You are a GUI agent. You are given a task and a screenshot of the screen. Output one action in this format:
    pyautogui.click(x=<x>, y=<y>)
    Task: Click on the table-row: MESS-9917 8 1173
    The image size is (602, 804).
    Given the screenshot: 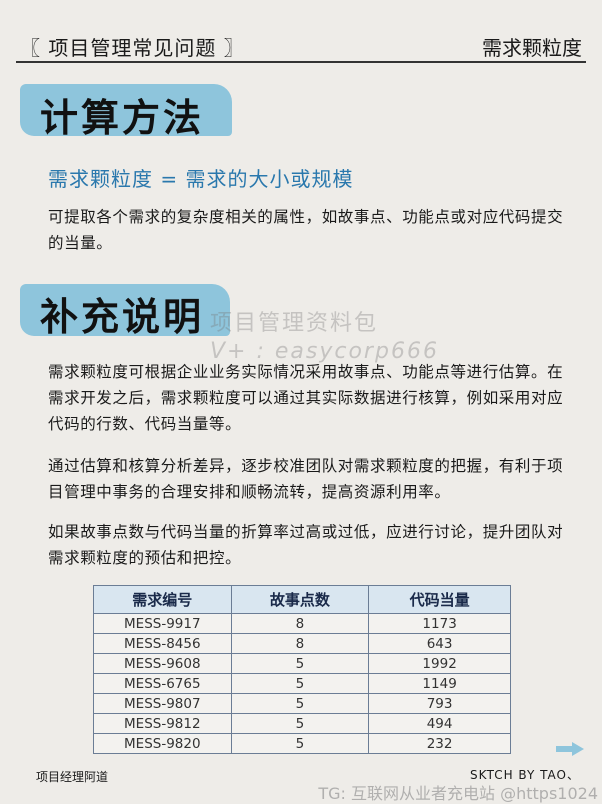 What is the action you would take?
    pyautogui.click(x=302, y=623)
    